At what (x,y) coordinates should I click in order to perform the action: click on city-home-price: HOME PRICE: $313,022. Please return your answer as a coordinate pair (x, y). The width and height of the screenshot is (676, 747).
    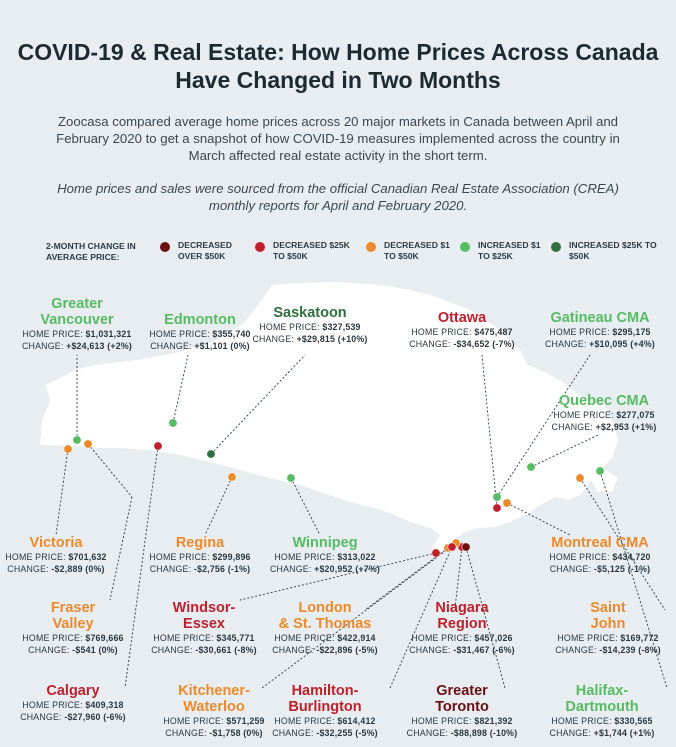
    Looking at the image, I should click on (325, 557).